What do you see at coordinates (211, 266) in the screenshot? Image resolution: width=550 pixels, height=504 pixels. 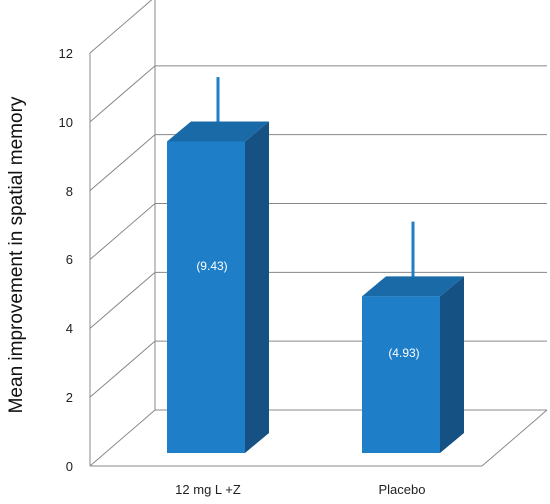 I see `data-label-1: (9.43)` at bounding box center [211, 266].